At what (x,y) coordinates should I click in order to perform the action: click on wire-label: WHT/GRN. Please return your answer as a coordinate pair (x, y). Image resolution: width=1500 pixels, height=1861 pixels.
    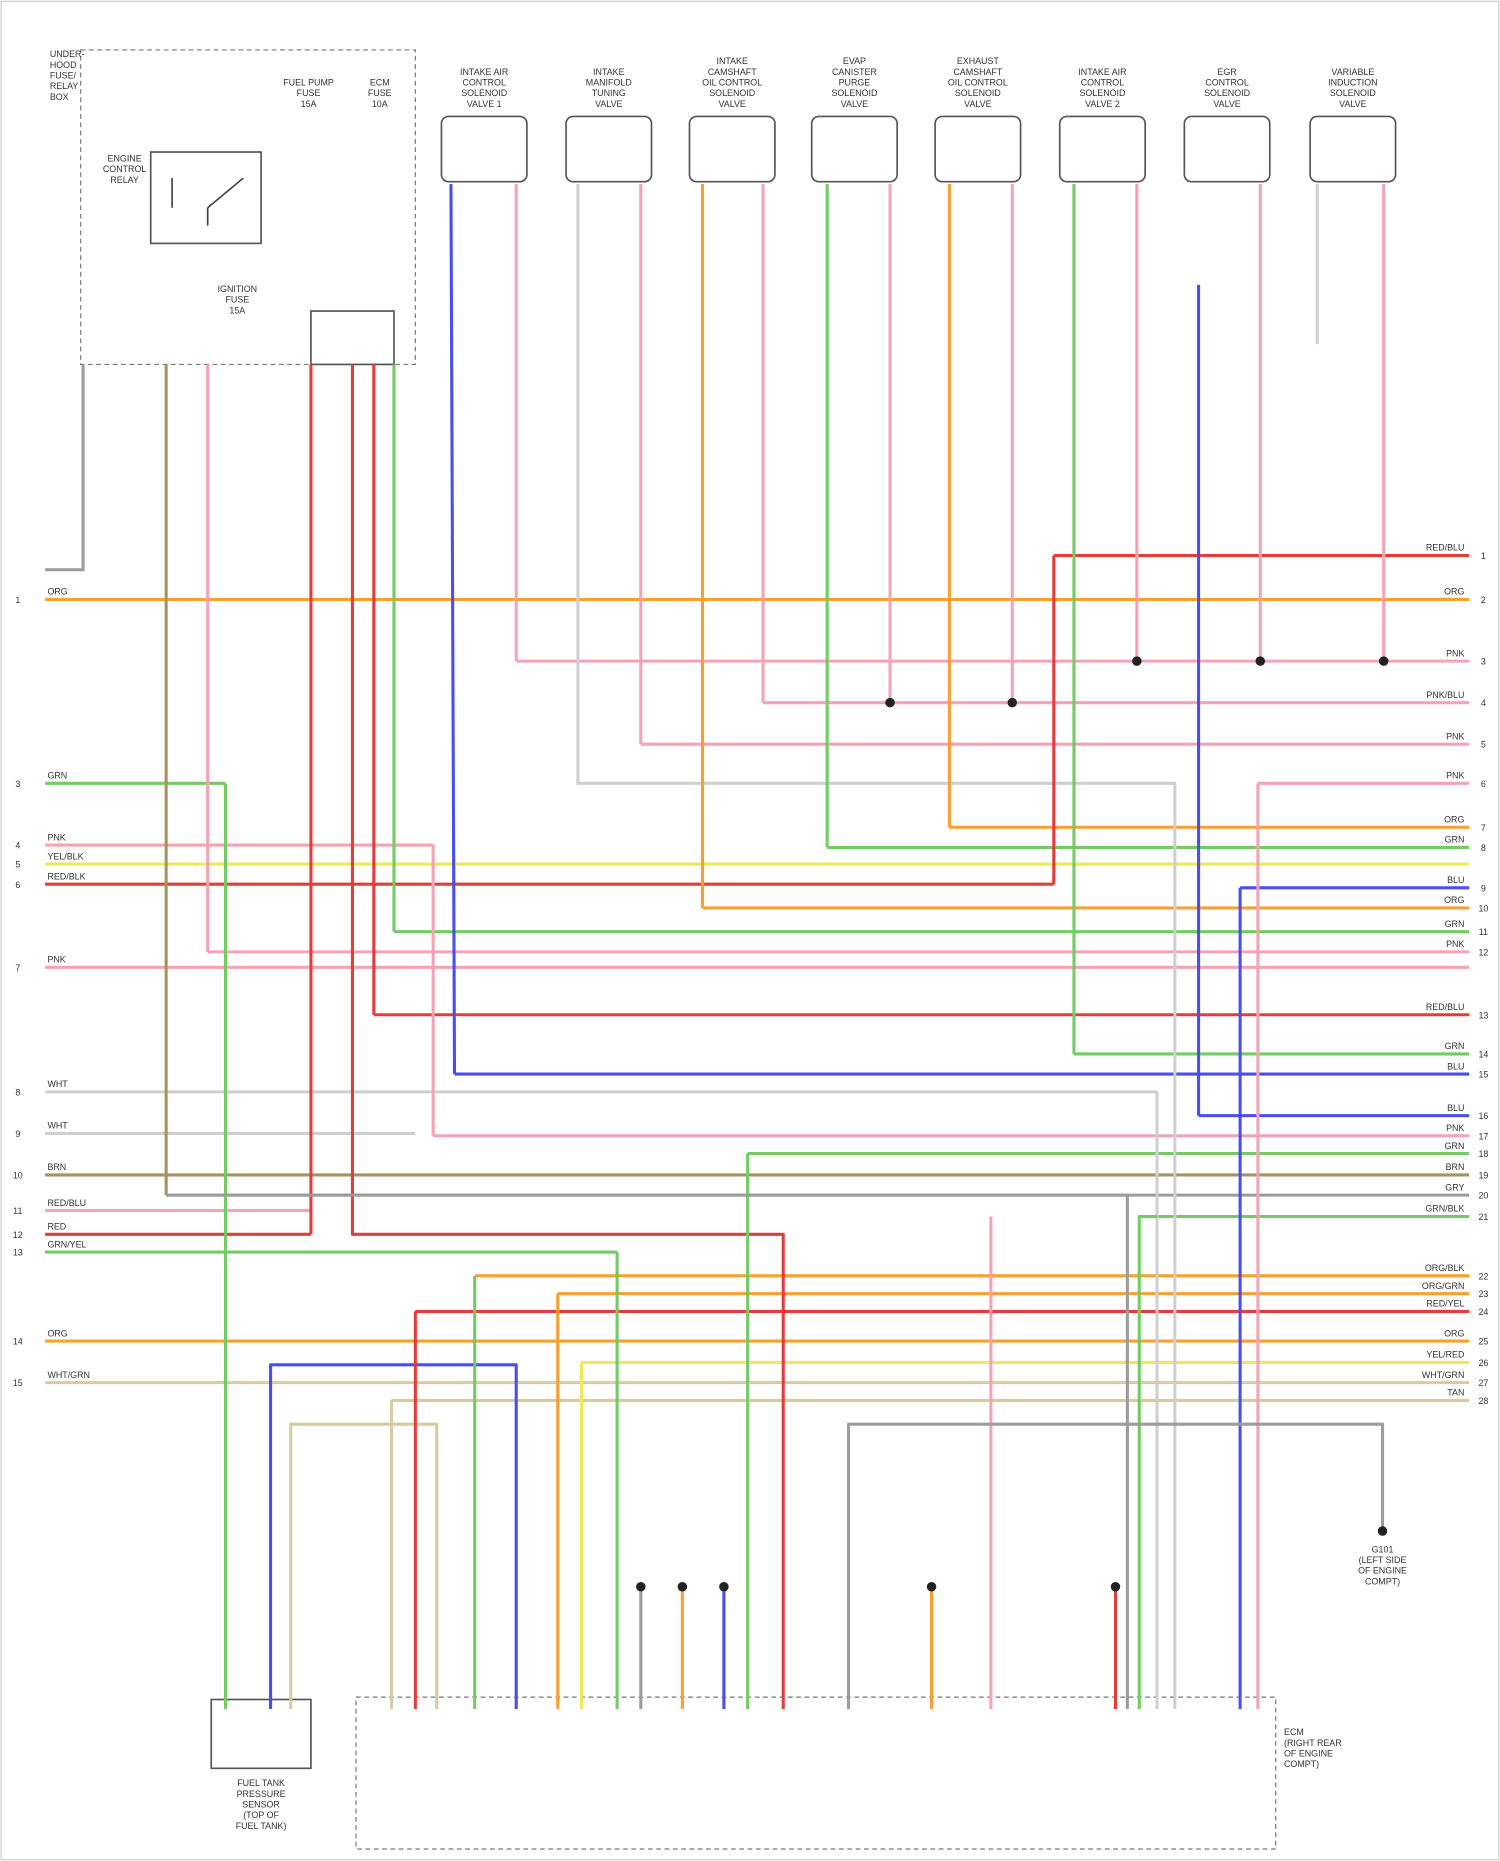
    Looking at the image, I should click on (68, 1375).